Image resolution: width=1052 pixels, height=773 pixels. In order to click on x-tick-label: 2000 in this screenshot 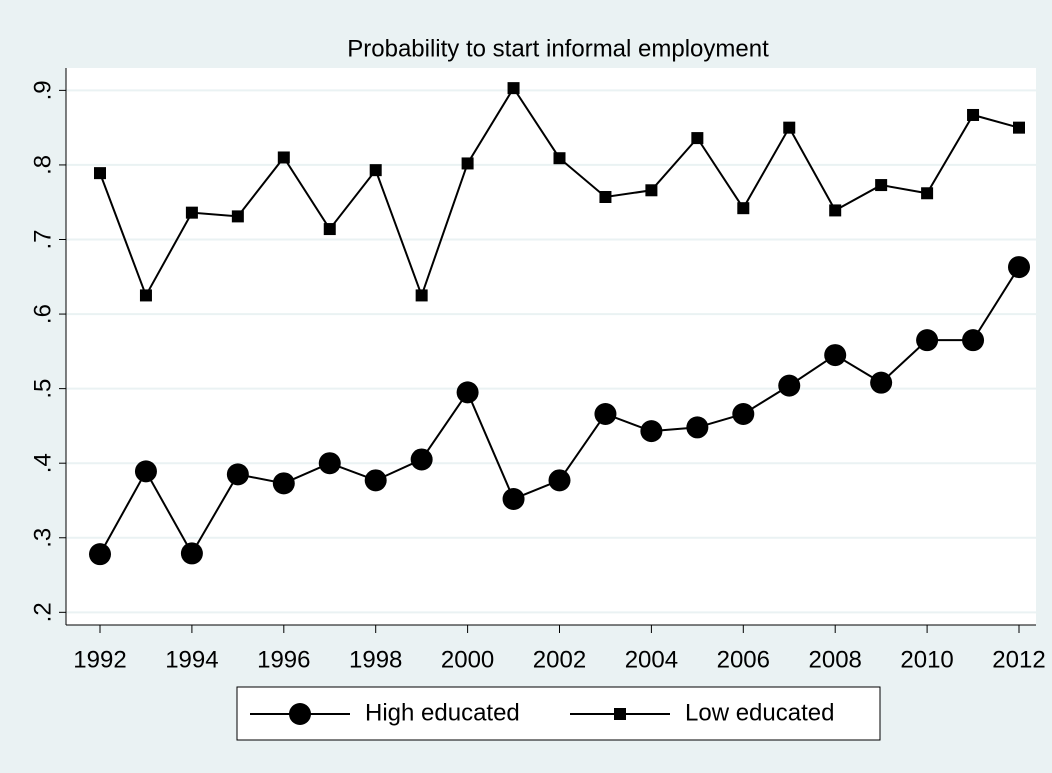, I will do `click(467, 659)`.